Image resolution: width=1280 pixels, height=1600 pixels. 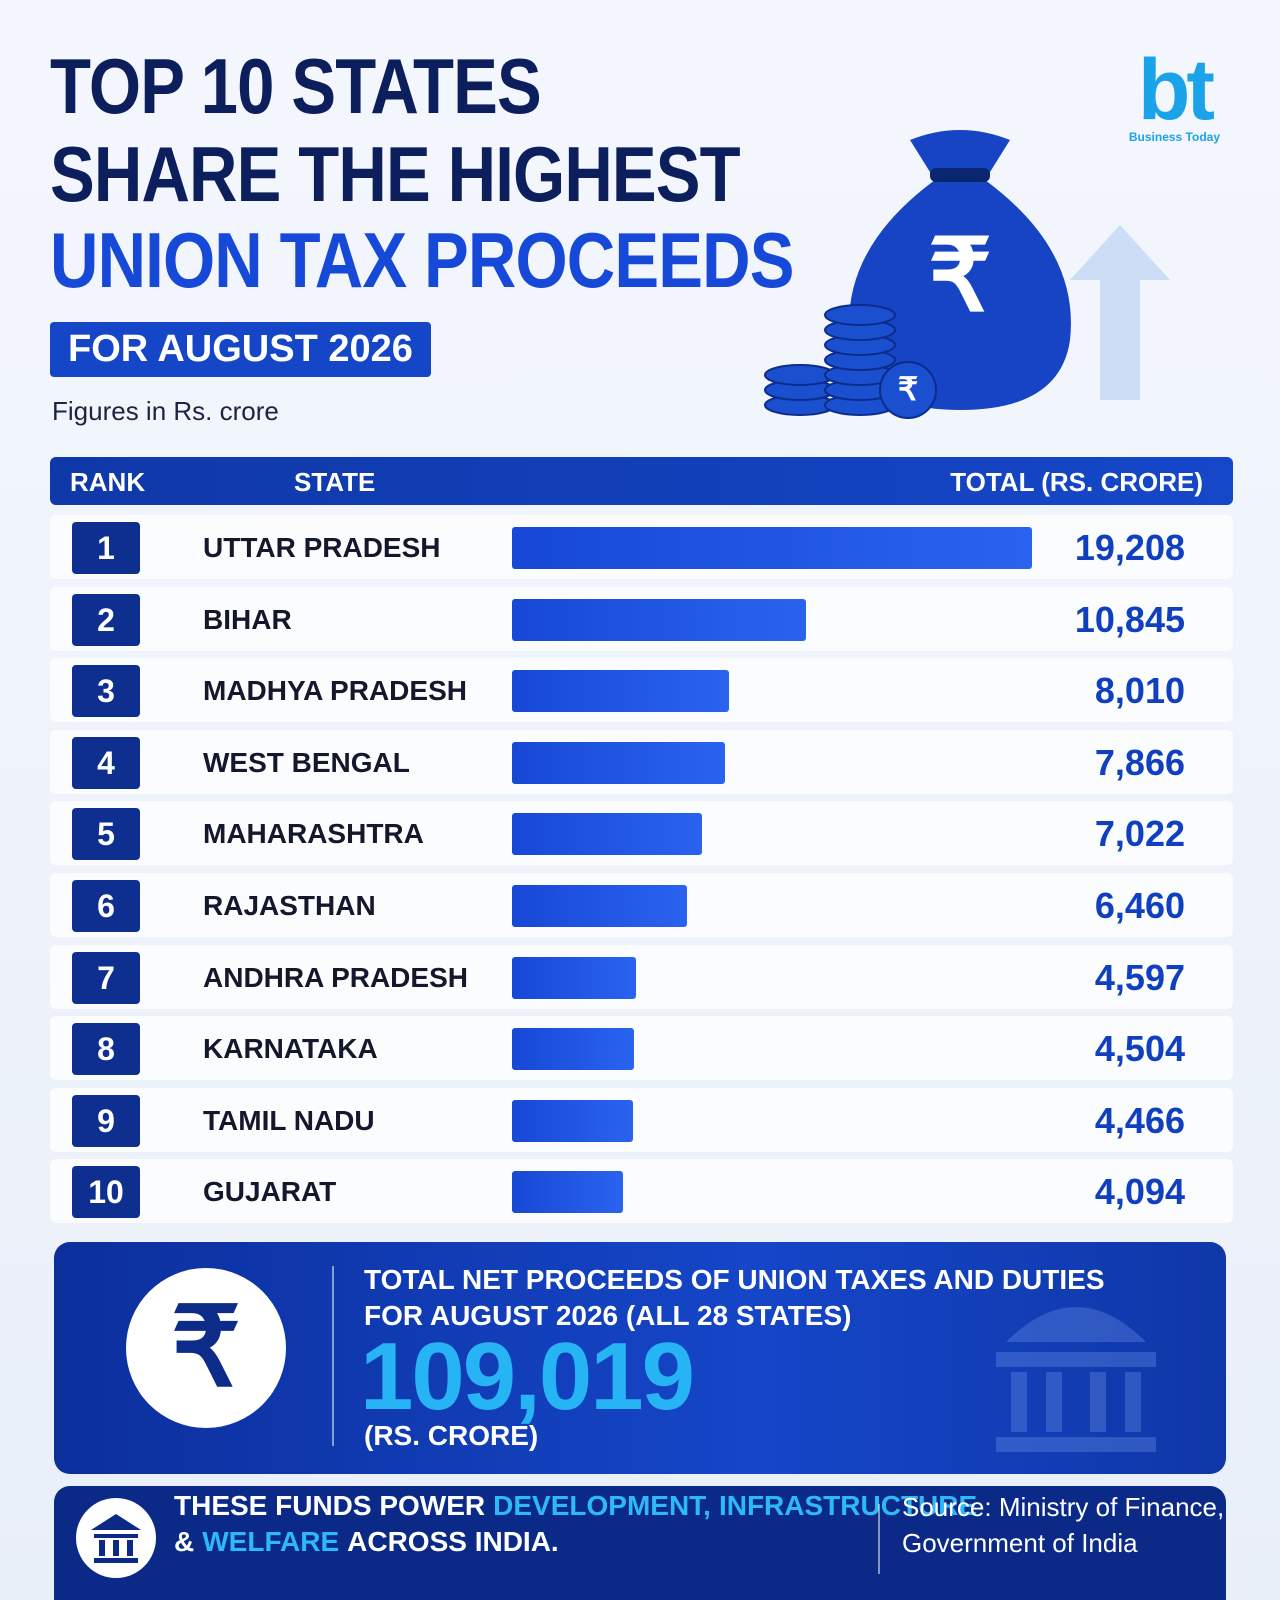 I want to click on column-header: STATE, so click(x=335, y=482).